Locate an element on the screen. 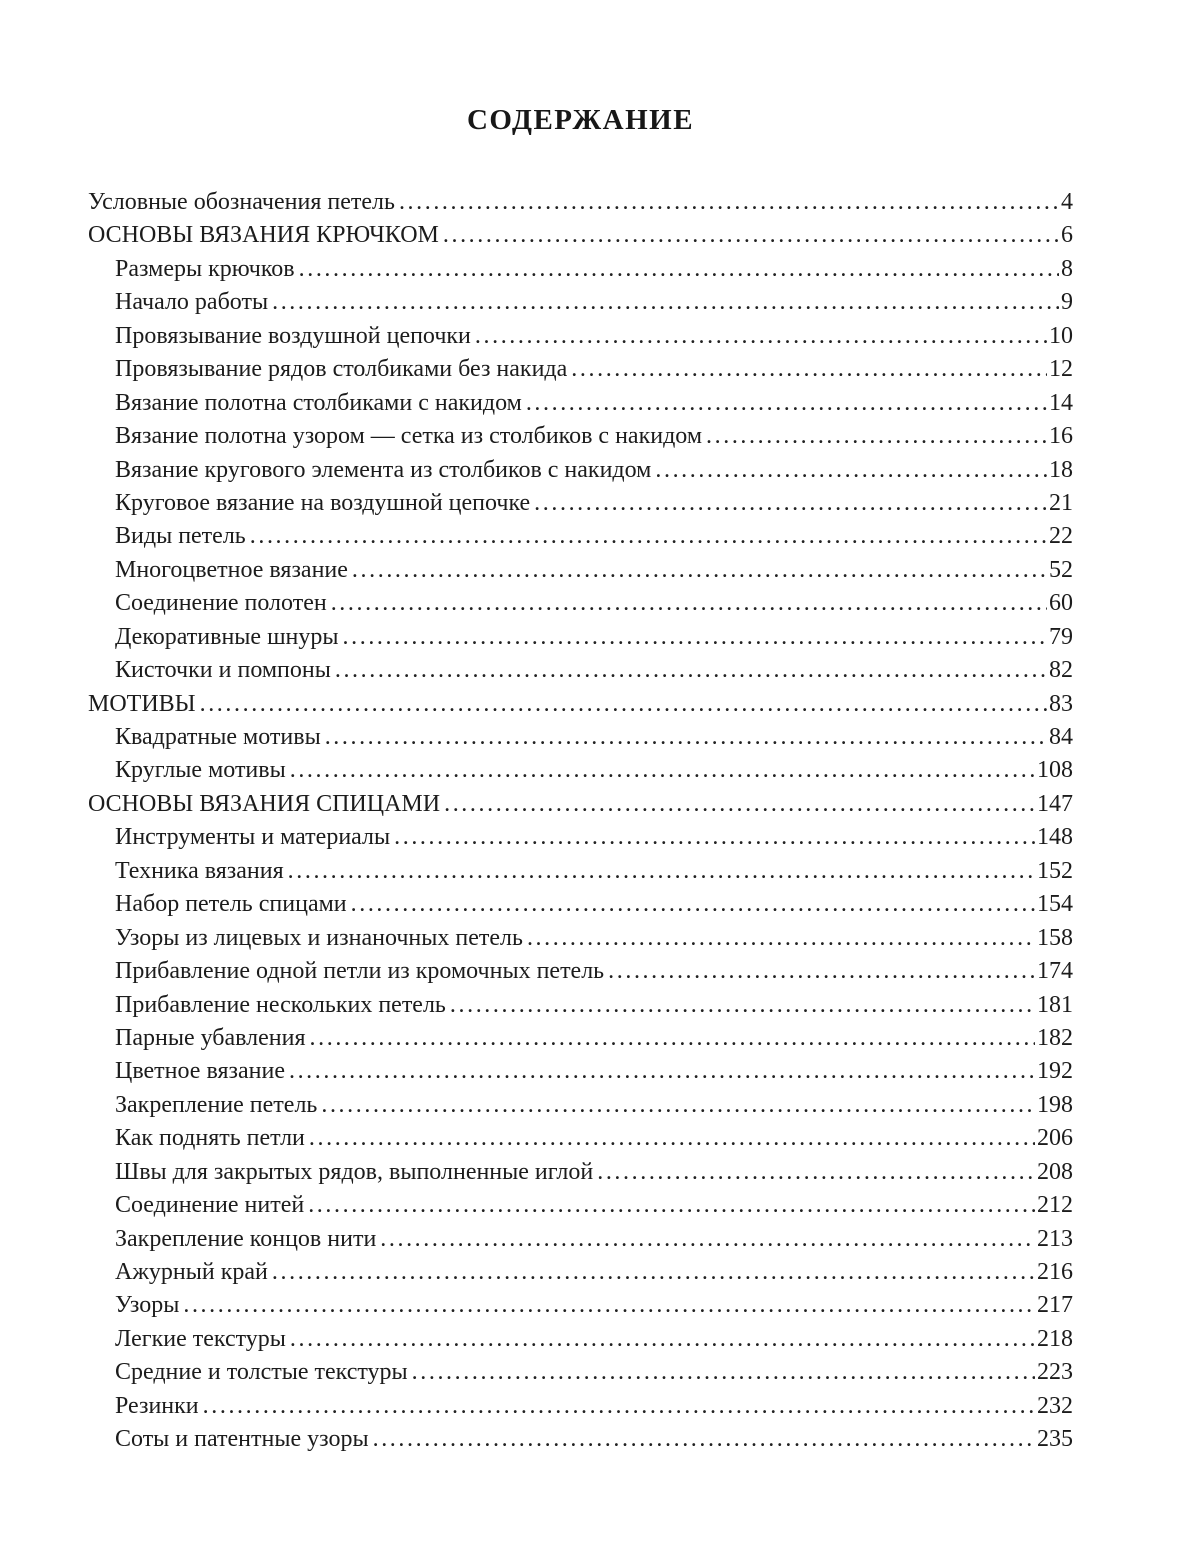  toc-entry-label: Кисточки и помпоны is located at coordinates (223, 670).